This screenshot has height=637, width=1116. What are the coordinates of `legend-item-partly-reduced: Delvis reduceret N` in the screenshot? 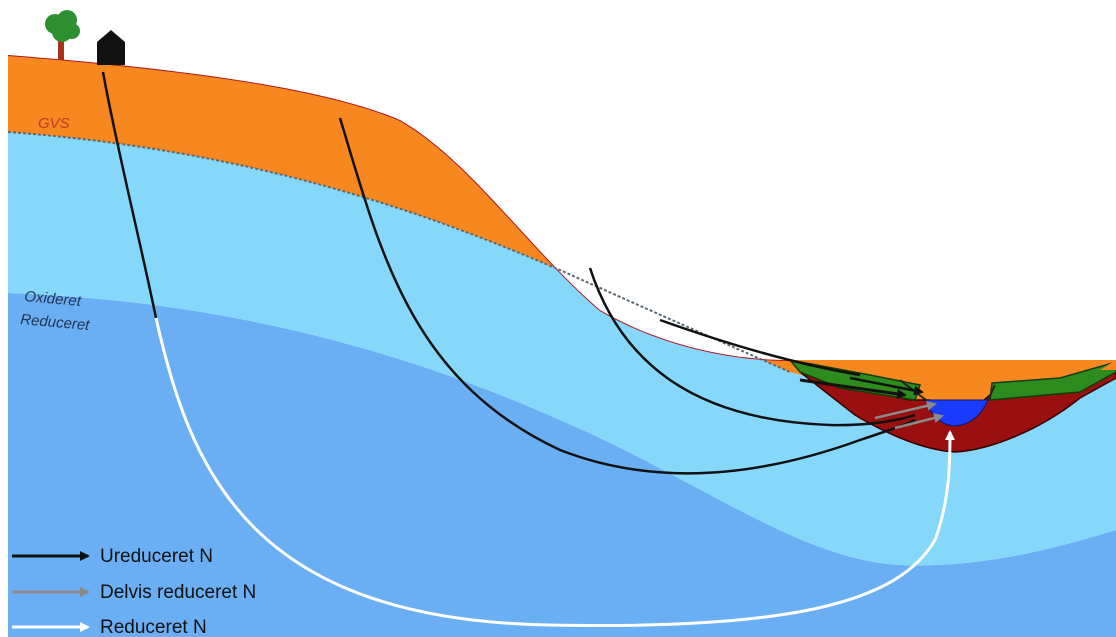 It's located at (134, 592).